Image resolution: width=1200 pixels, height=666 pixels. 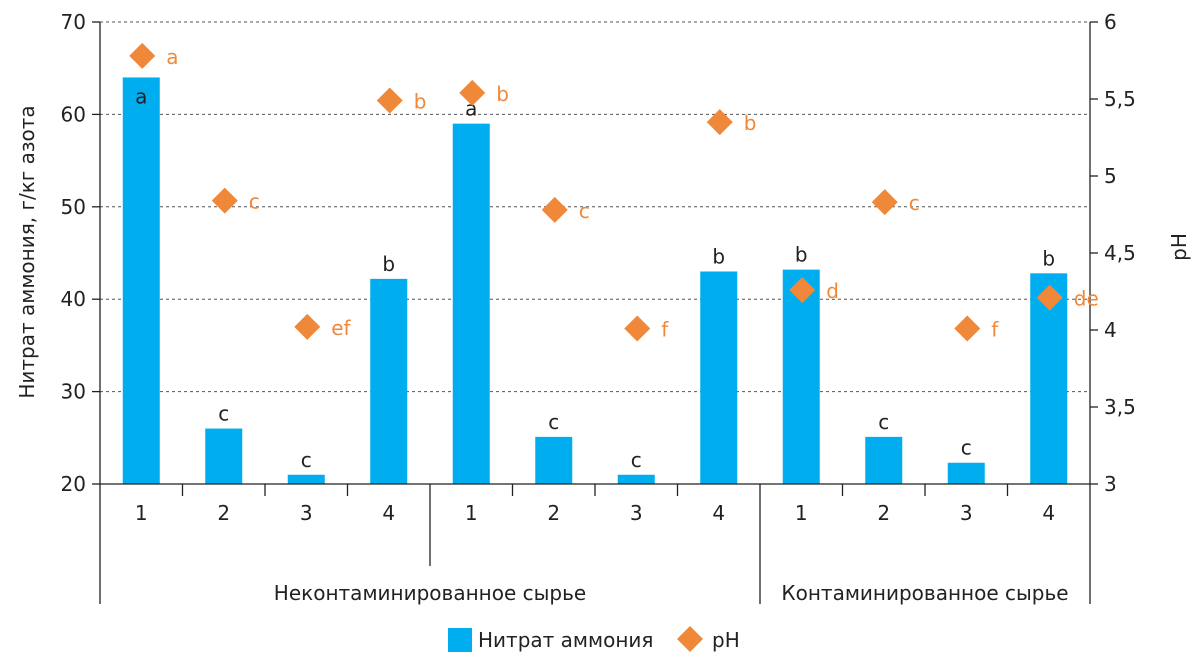 What do you see at coordinates (430, 593) in the screenshot?
I see `group-label: Неконтаминированное сырье` at bounding box center [430, 593].